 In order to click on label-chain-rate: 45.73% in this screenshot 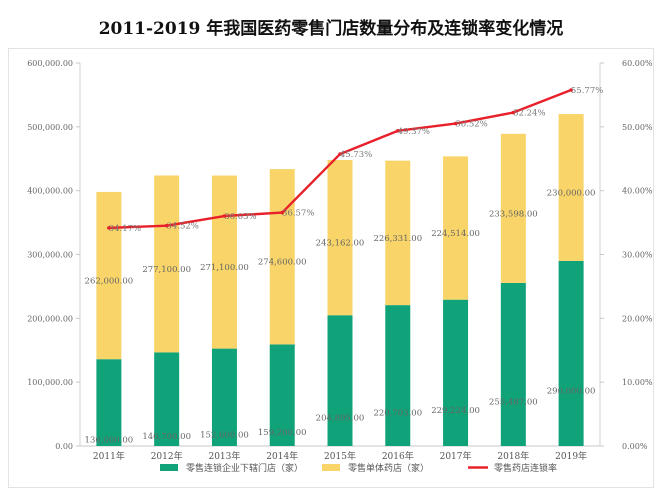, I will do `click(356, 155)`.